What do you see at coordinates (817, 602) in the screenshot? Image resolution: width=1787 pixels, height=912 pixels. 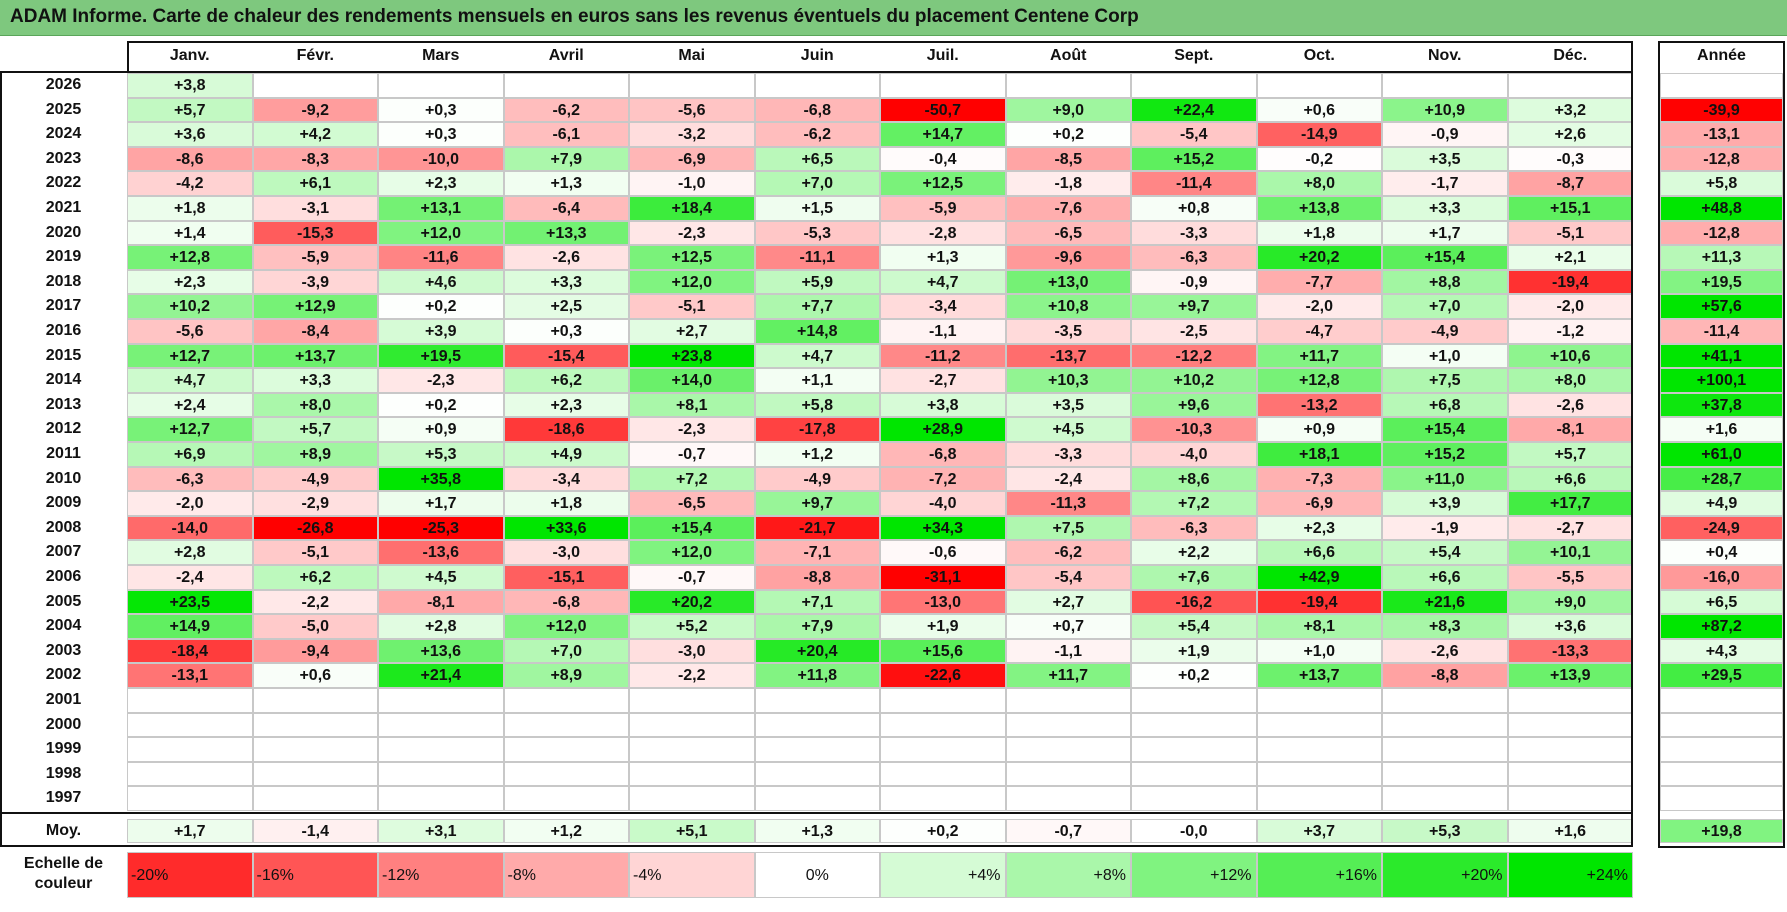 I see `heatmap-cell: +7,1` at bounding box center [817, 602].